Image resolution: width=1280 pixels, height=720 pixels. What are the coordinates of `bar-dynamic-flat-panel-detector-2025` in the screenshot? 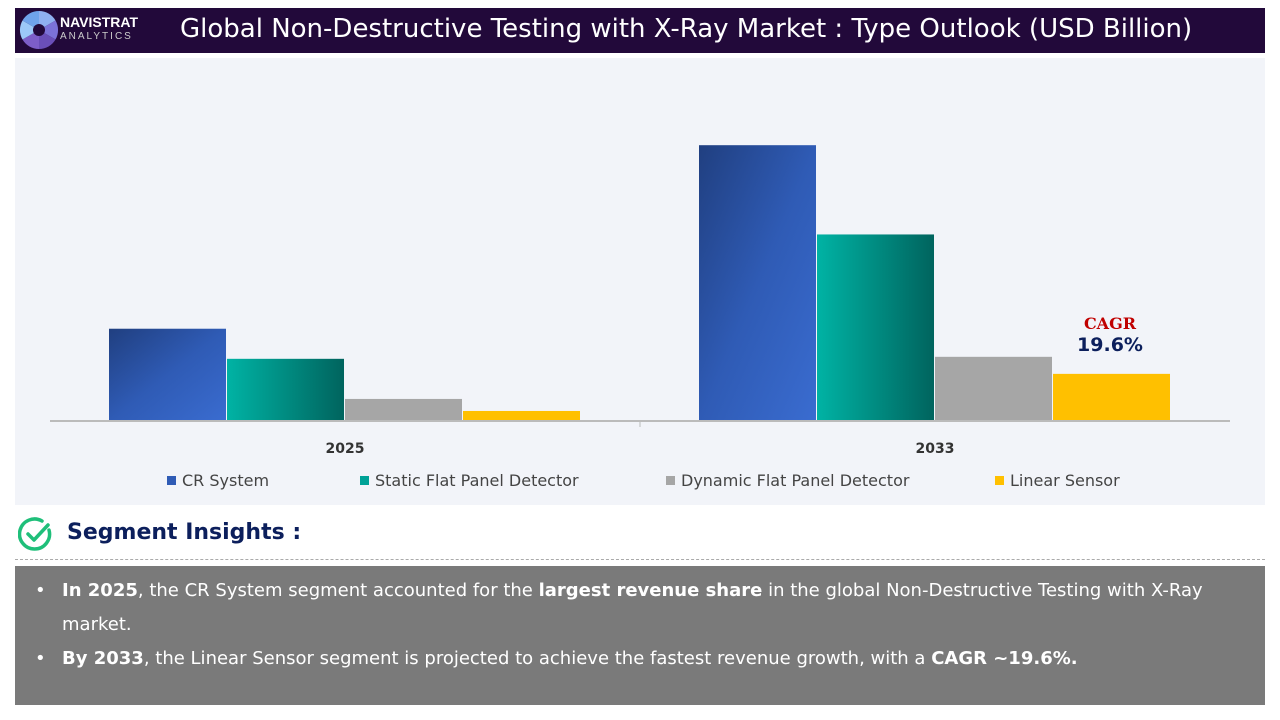 It's located at (403, 409).